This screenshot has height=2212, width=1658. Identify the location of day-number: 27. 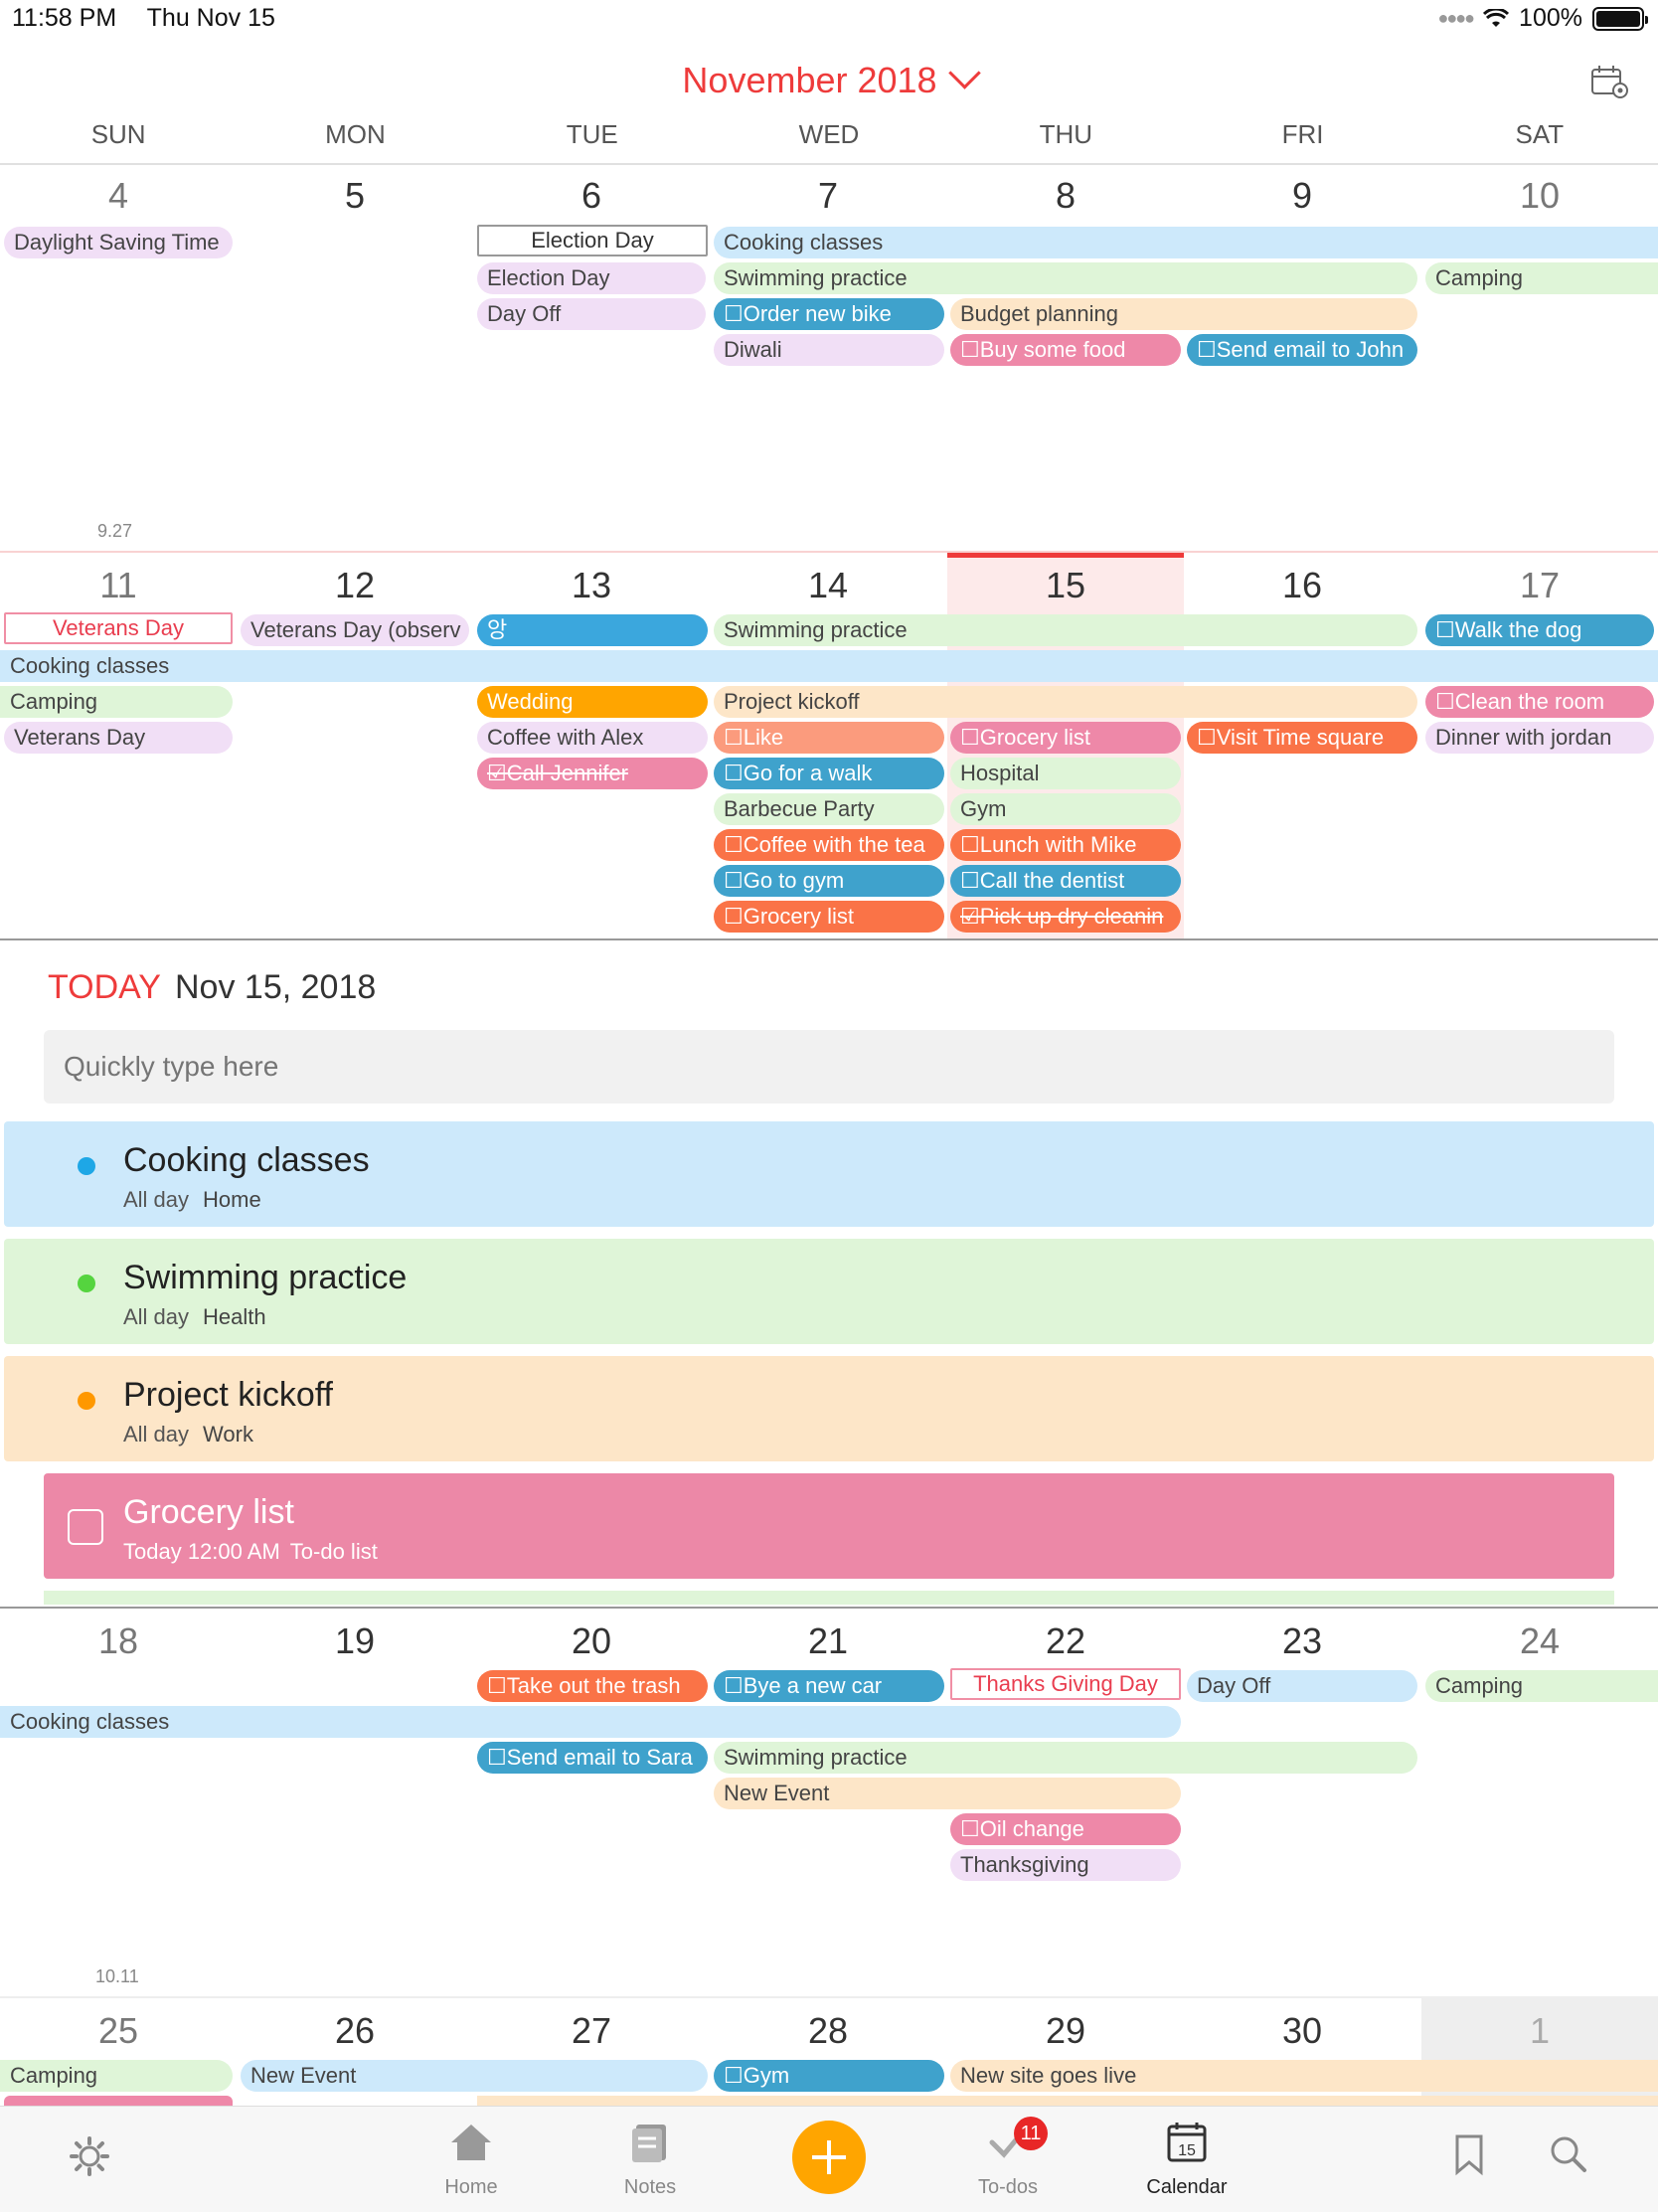
(592, 2030).